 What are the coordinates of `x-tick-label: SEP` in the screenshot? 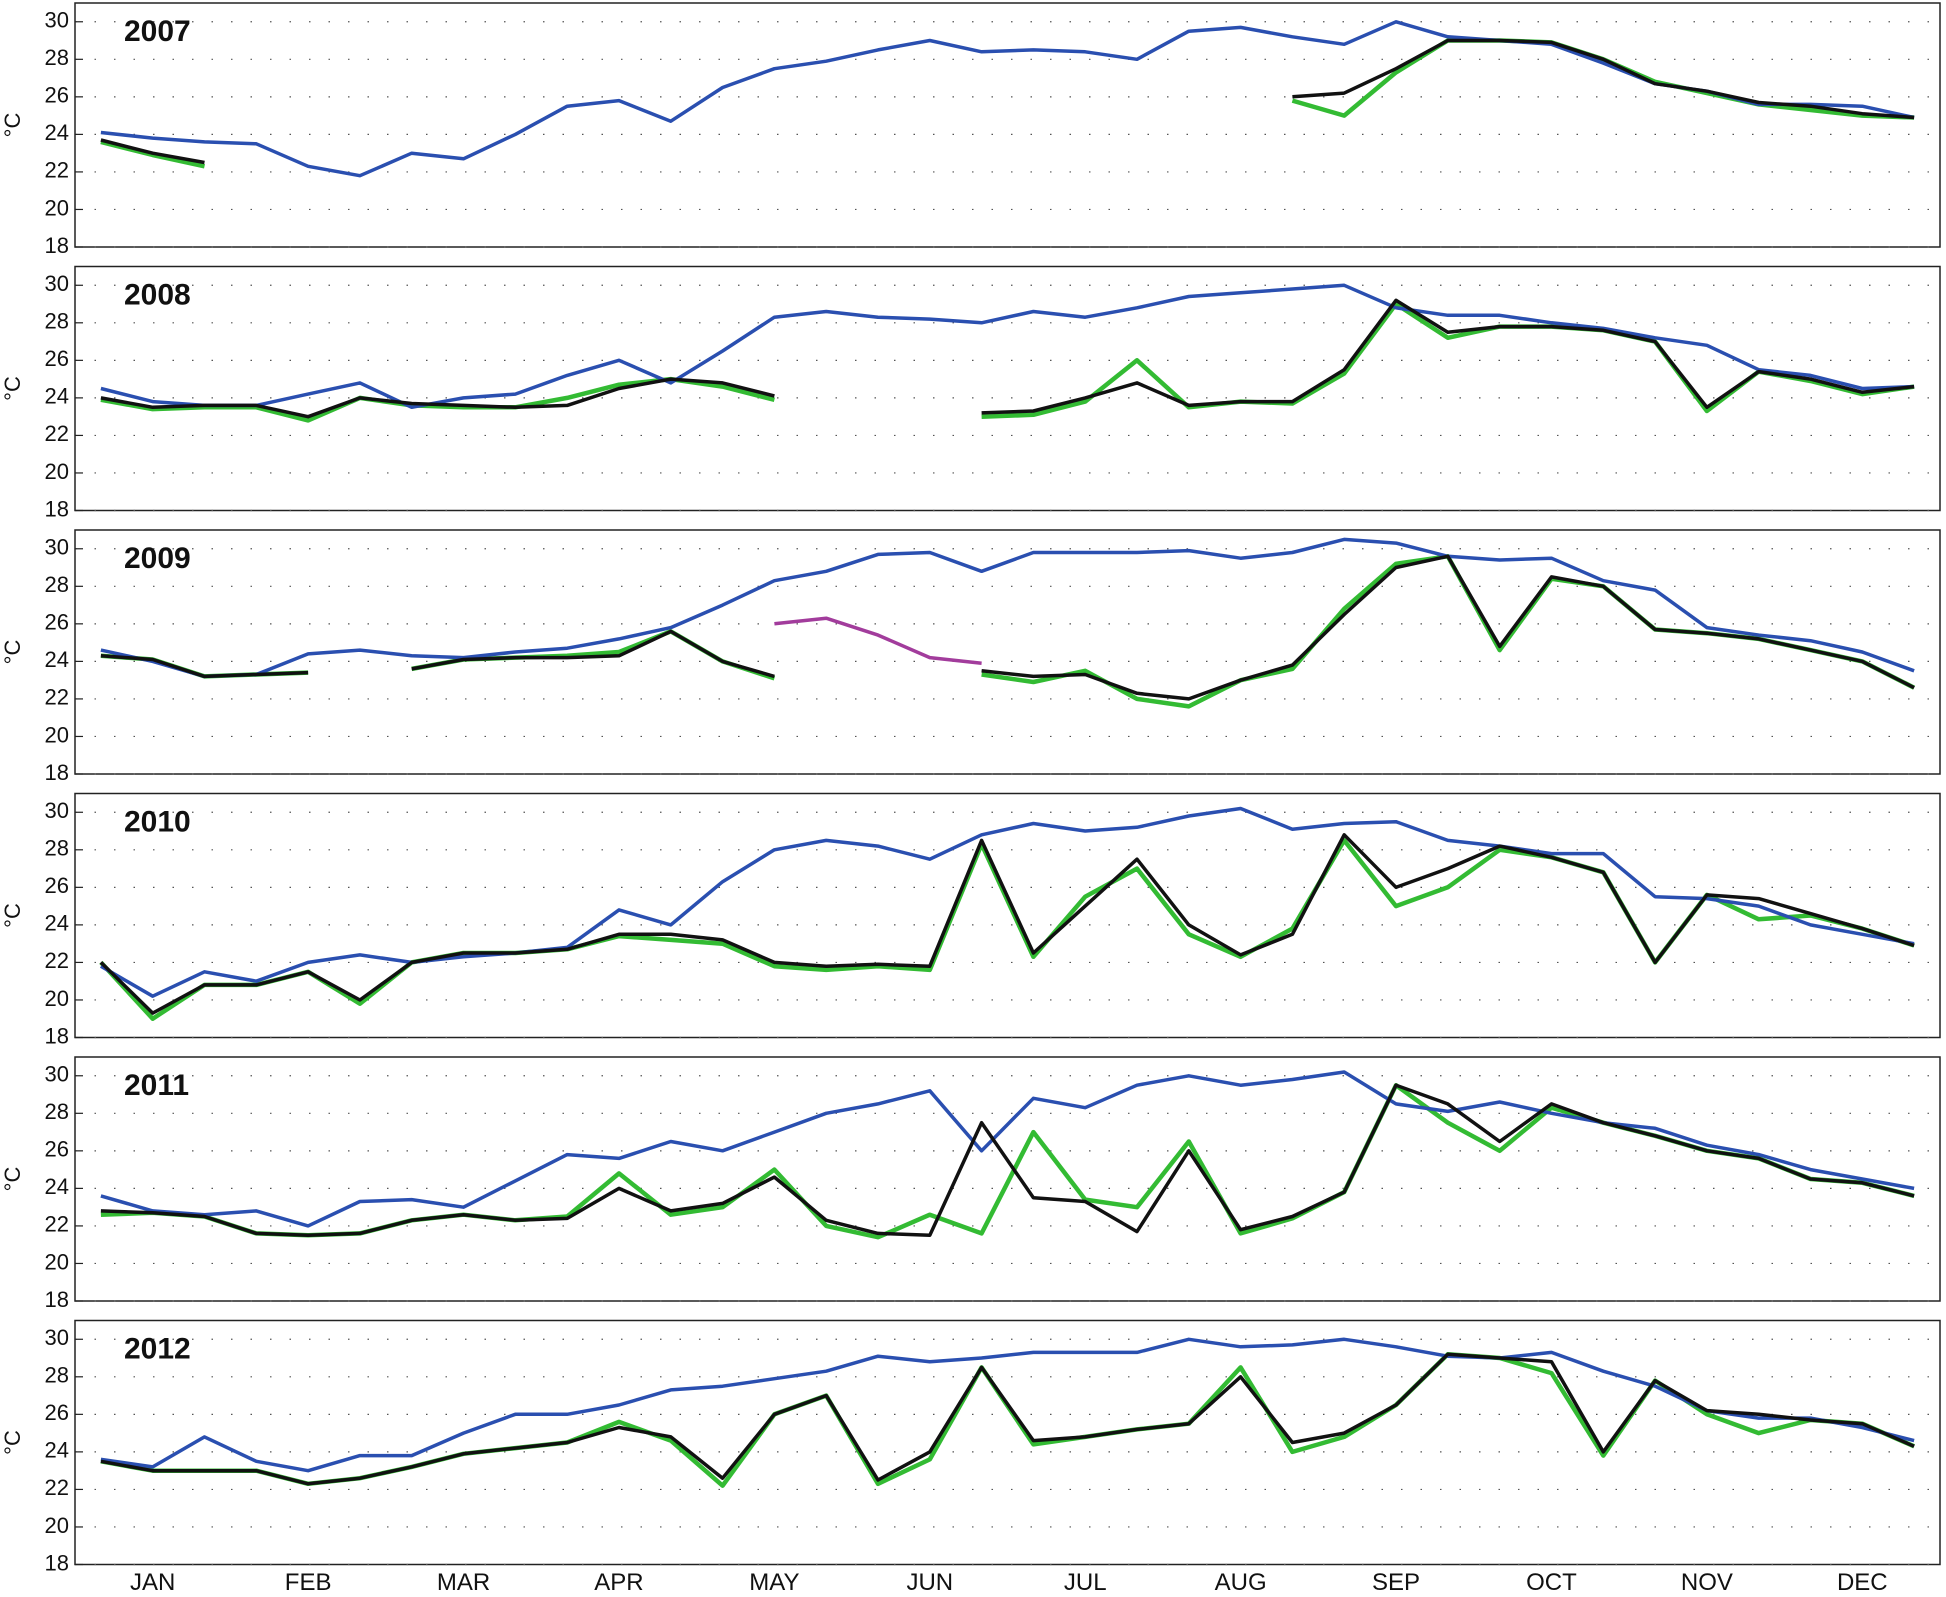 It's located at (1396, 1582).